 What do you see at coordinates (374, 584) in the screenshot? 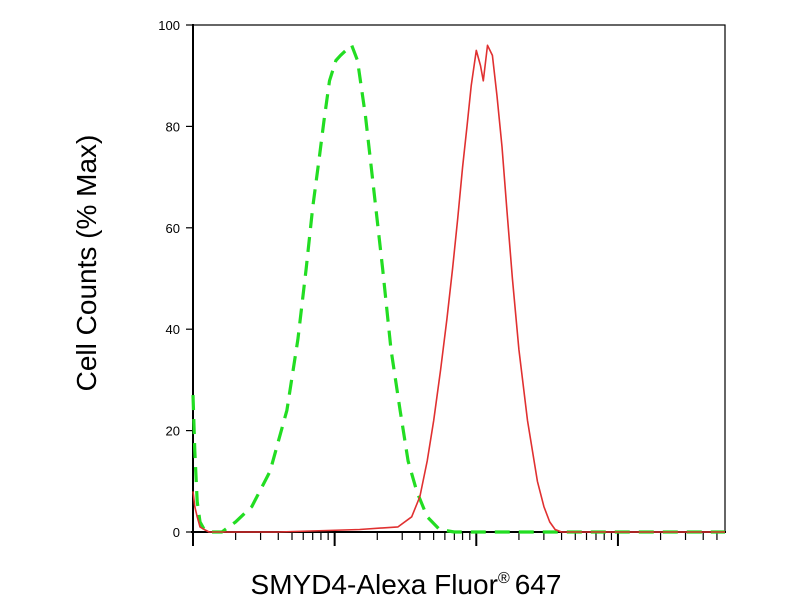
I see `x-axis-label-main: SMYD4-Alexa Fluor` at bounding box center [374, 584].